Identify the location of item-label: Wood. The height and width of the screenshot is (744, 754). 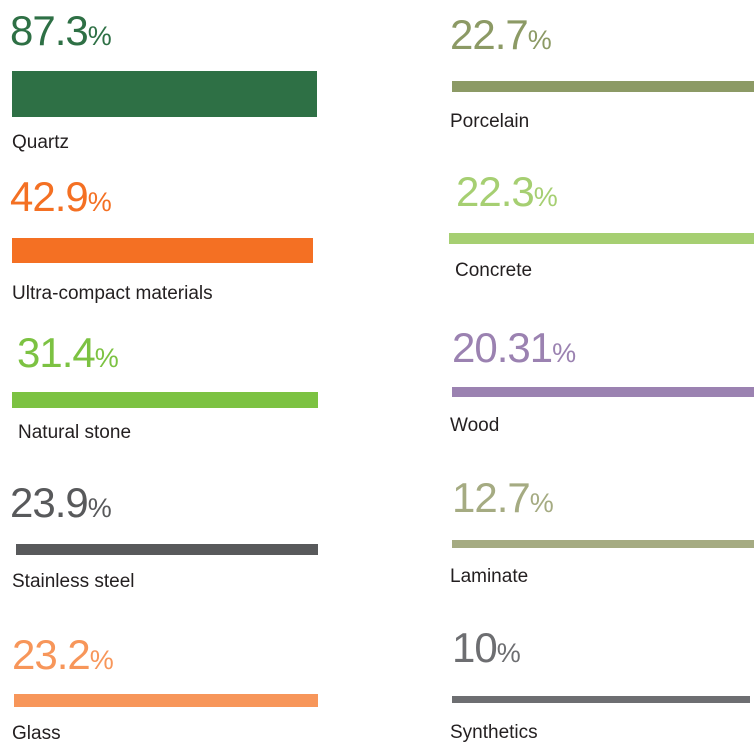
(475, 425).